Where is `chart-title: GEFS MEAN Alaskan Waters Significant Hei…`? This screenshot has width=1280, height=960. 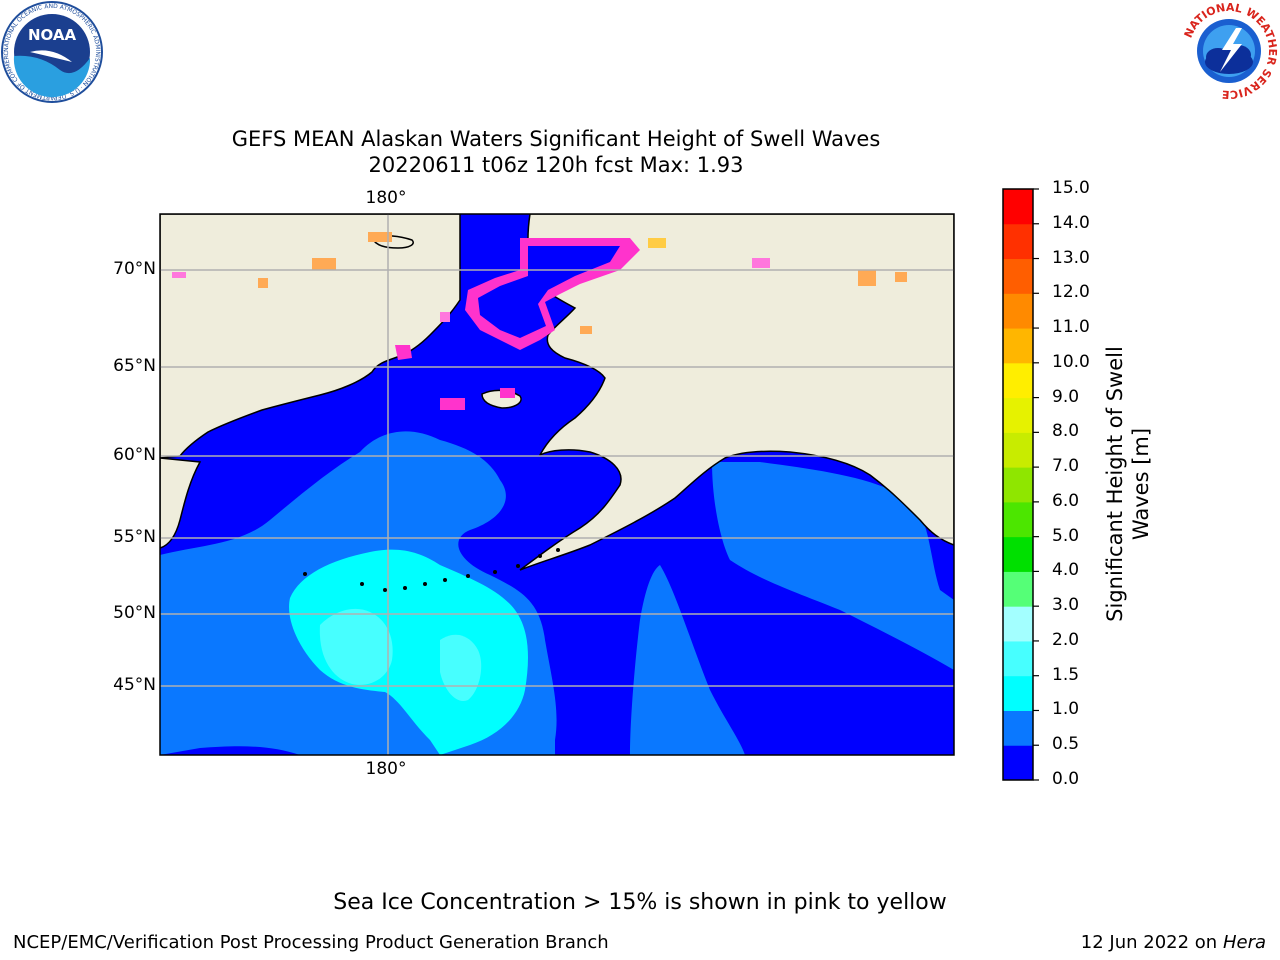 chart-title: GEFS MEAN Alaskan Waters Significant Hei… is located at coordinates (556, 139).